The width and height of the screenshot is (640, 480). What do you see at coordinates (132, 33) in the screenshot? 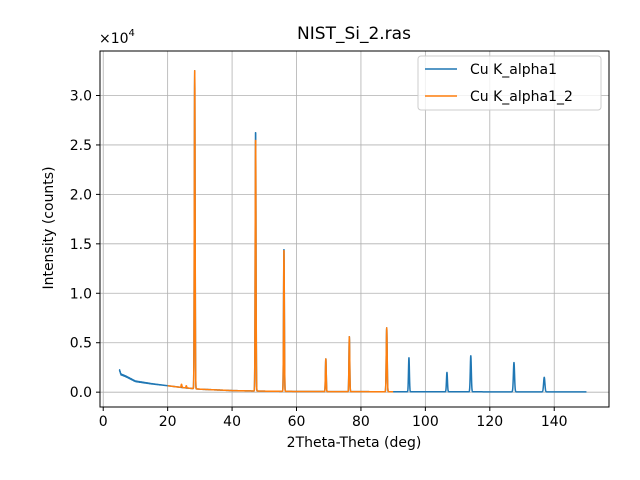
I see `y-multiplier-exponent: 4` at bounding box center [132, 33].